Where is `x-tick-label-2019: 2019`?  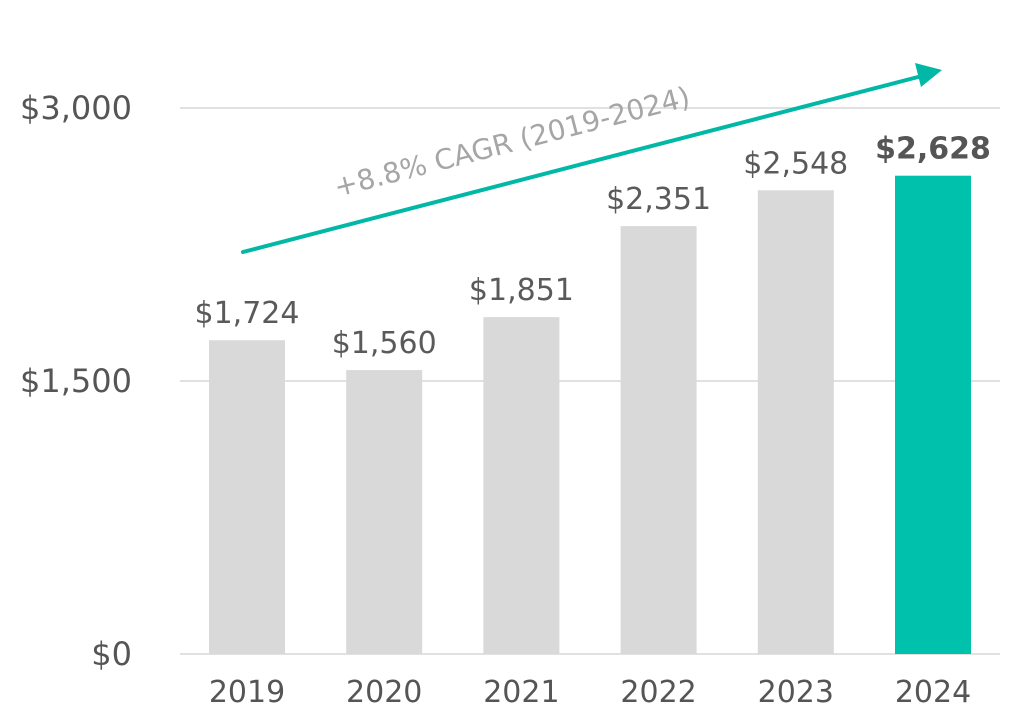 x-tick-label-2019: 2019 is located at coordinates (247, 691).